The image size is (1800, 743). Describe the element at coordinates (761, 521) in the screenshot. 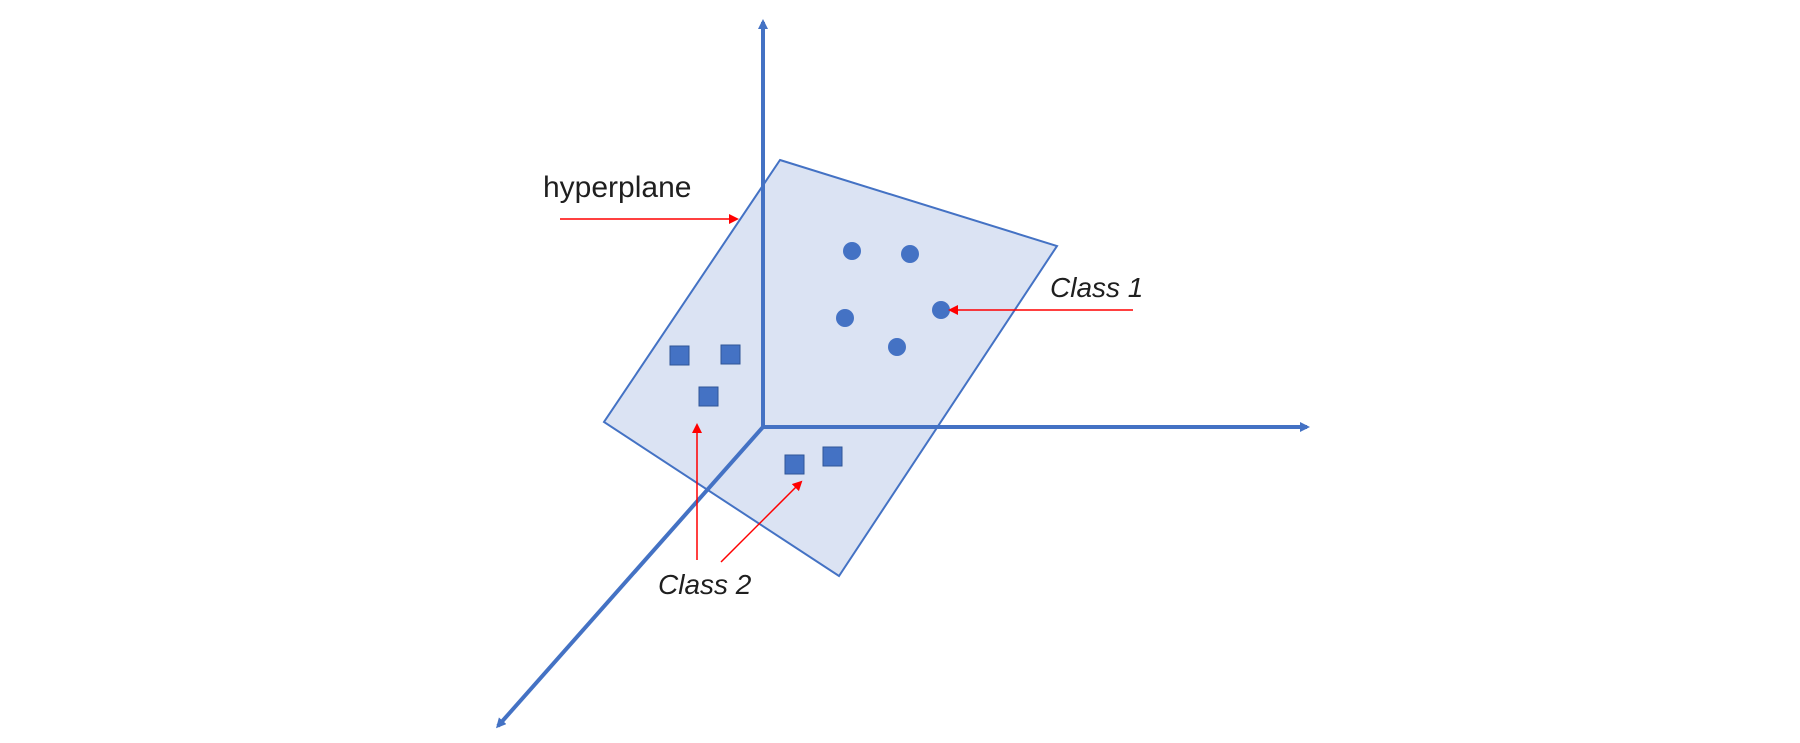

I see `class2-arrow-right` at that location.